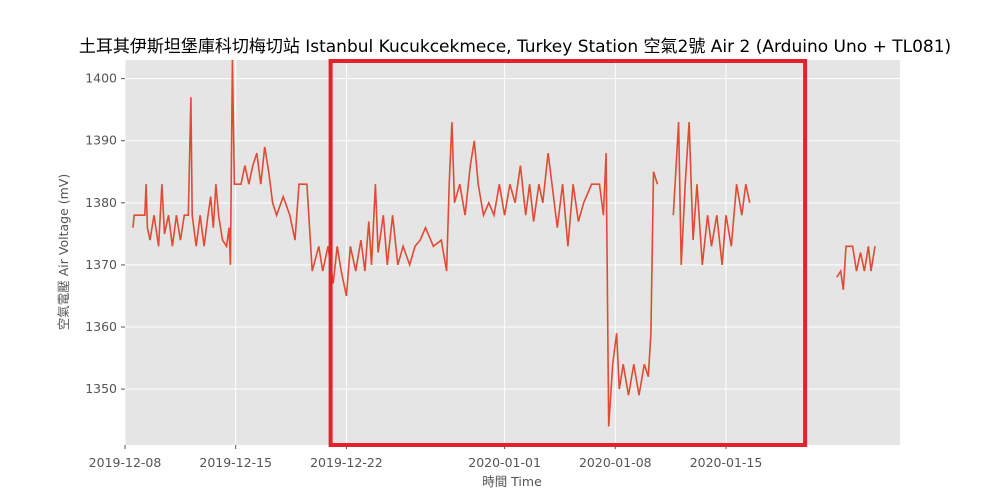 Image resolution: width=1000 pixels, height=500 pixels. I want to click on y-axis: 1350 1360 1370 1380 1390 1400, so click(105, 233).